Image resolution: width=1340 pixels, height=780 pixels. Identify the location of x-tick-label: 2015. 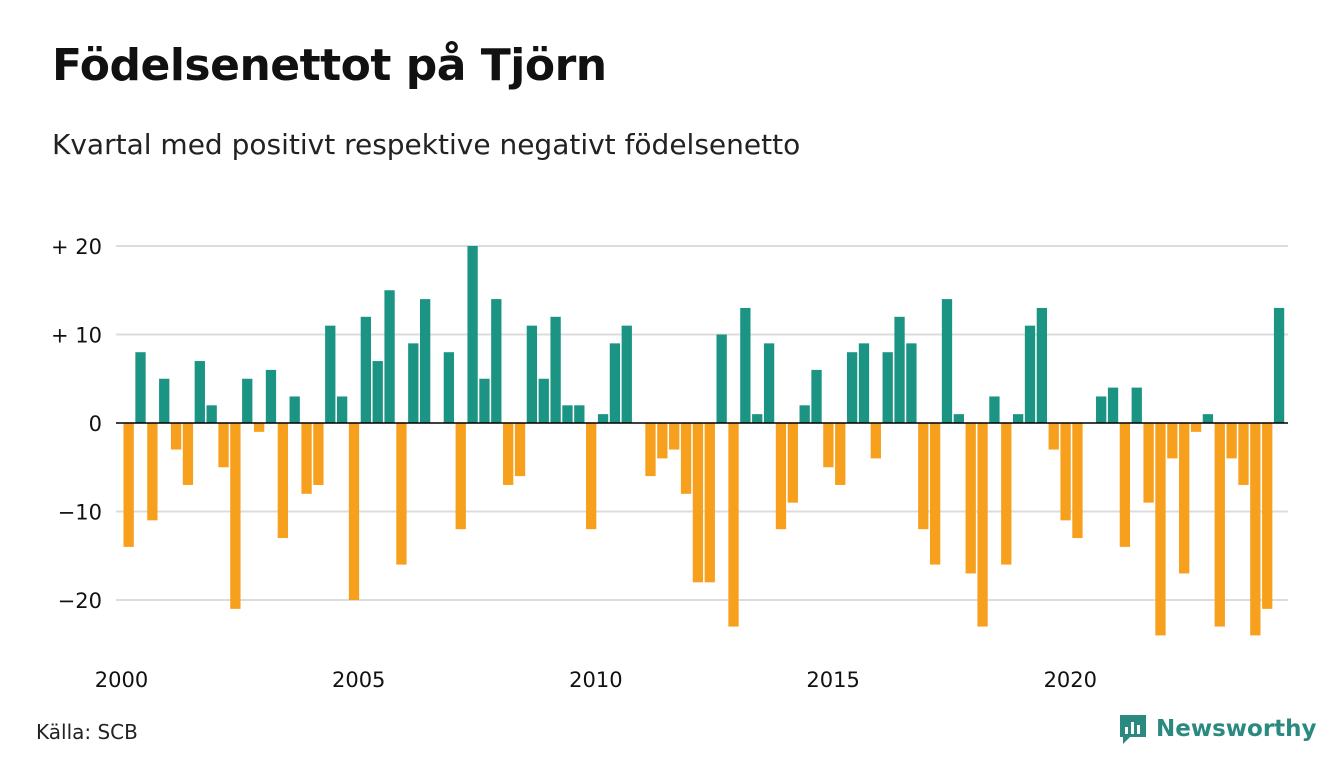
(832, 680).